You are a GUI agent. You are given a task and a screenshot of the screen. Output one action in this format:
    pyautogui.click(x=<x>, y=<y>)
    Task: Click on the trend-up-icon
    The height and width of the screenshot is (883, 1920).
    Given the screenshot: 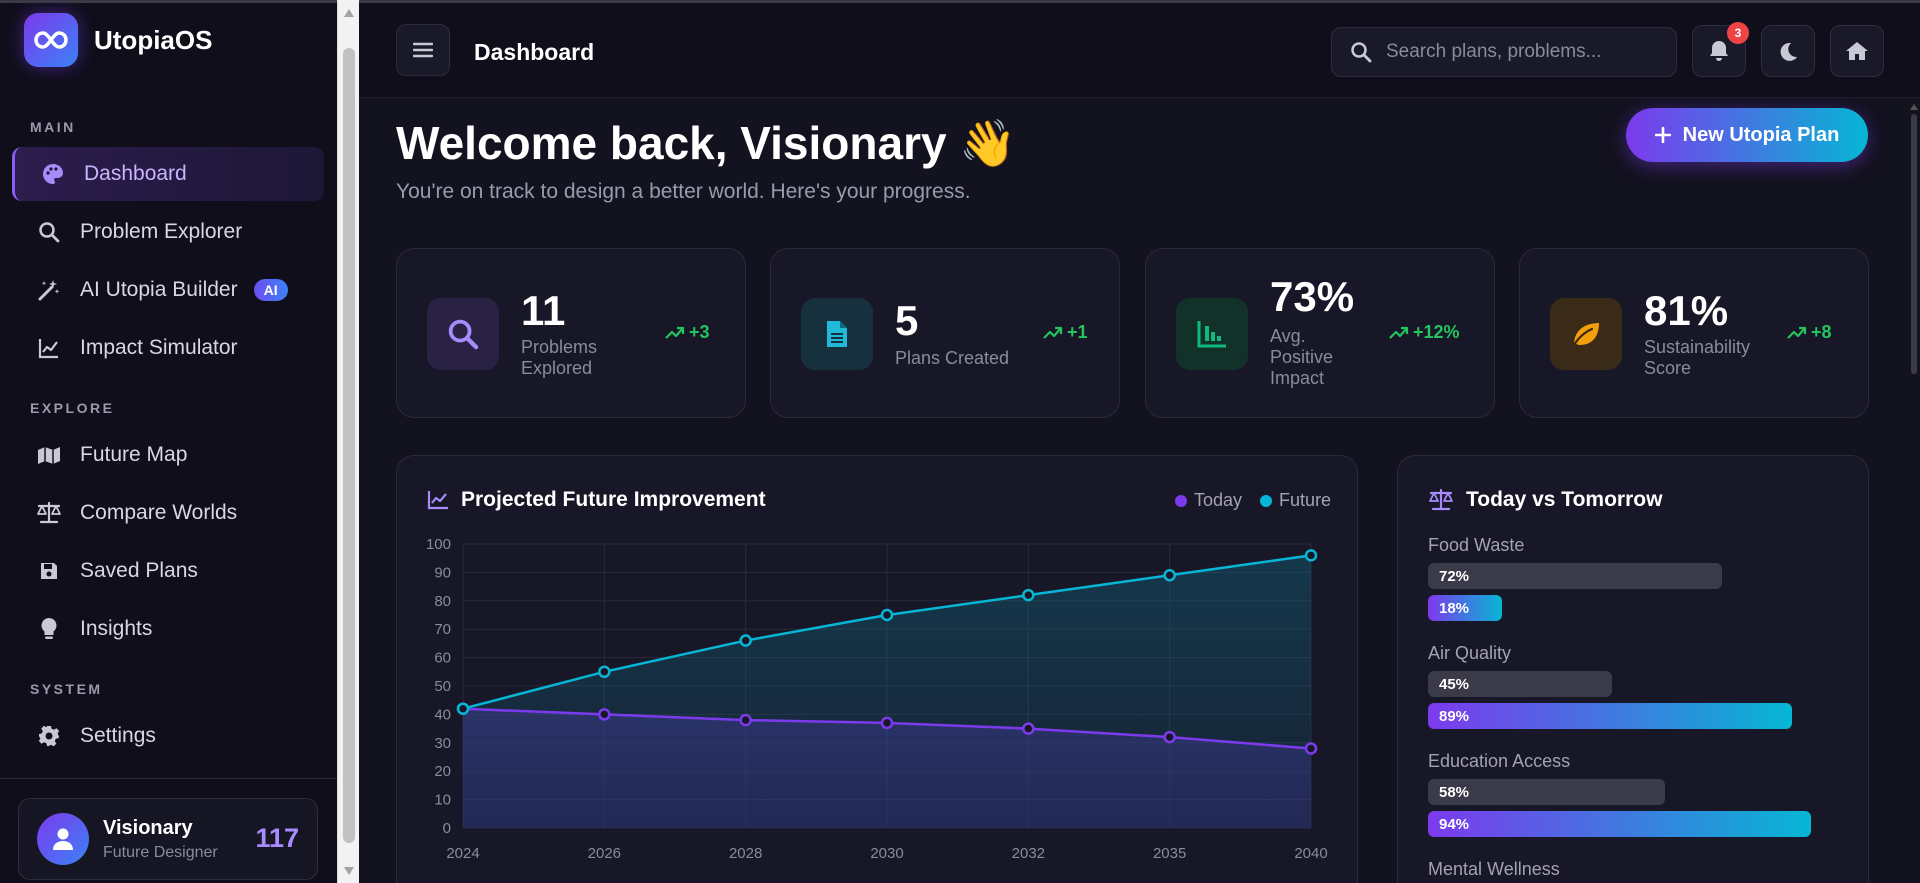 What is the action you would take?
    pyautogui.click(x=1797, y=332)
    